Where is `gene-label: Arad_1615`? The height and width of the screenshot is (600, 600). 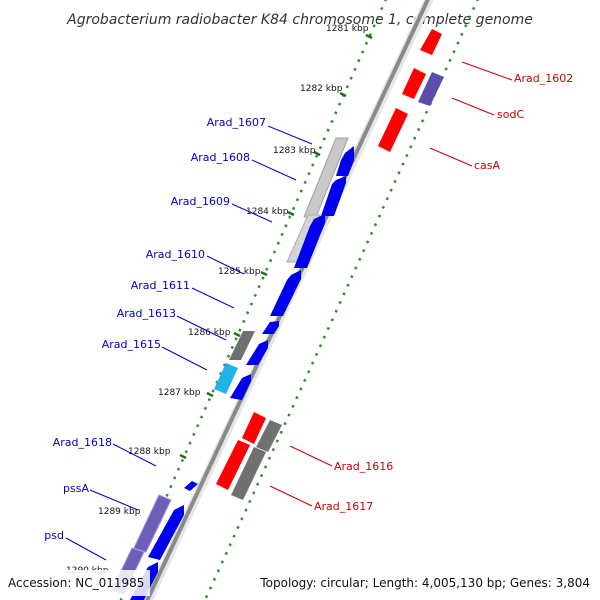
gene-label: Arad_1615 is located at coordinates (131, 344).